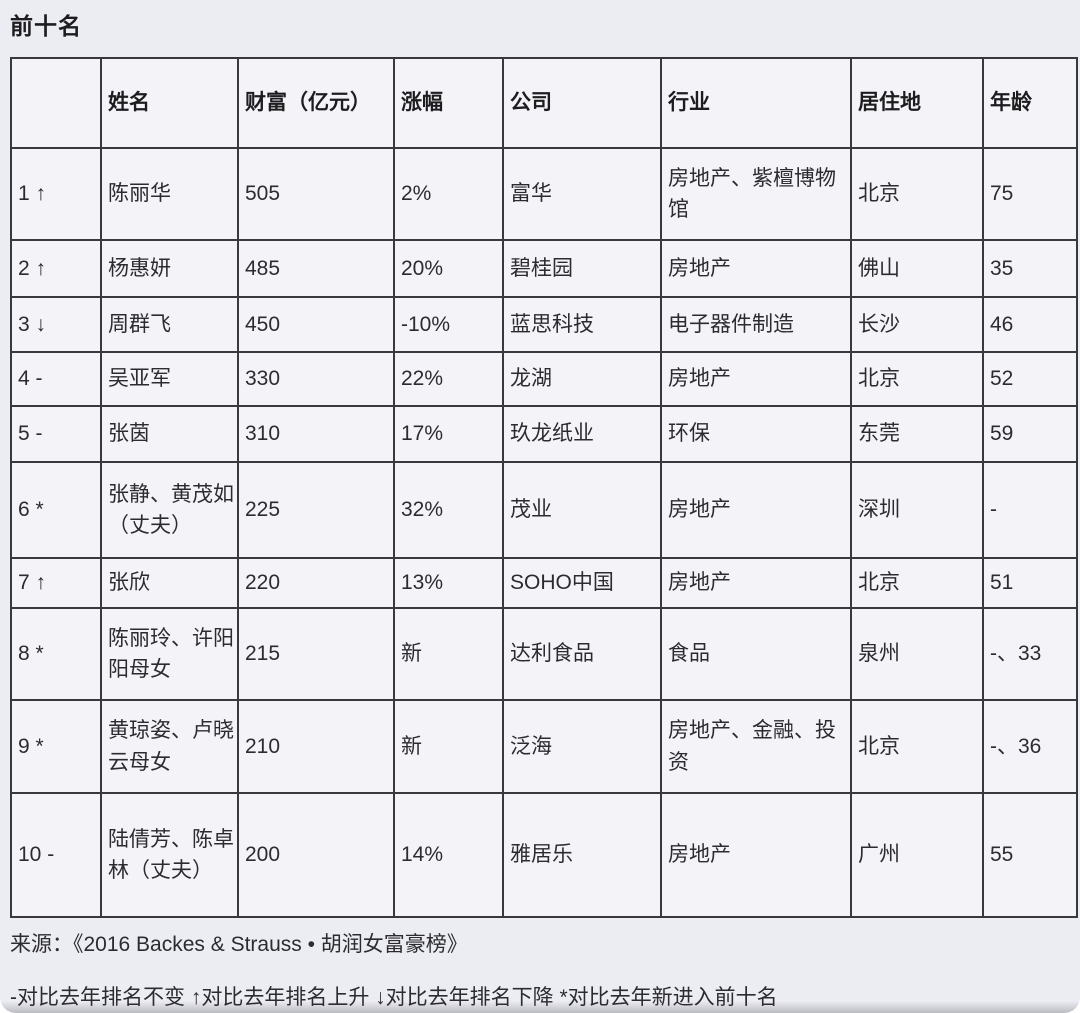  Describe the element at coordinates (756, 194) in the screenshot. I see `table-cell: 房地产、紫檀博物馆` at that location.